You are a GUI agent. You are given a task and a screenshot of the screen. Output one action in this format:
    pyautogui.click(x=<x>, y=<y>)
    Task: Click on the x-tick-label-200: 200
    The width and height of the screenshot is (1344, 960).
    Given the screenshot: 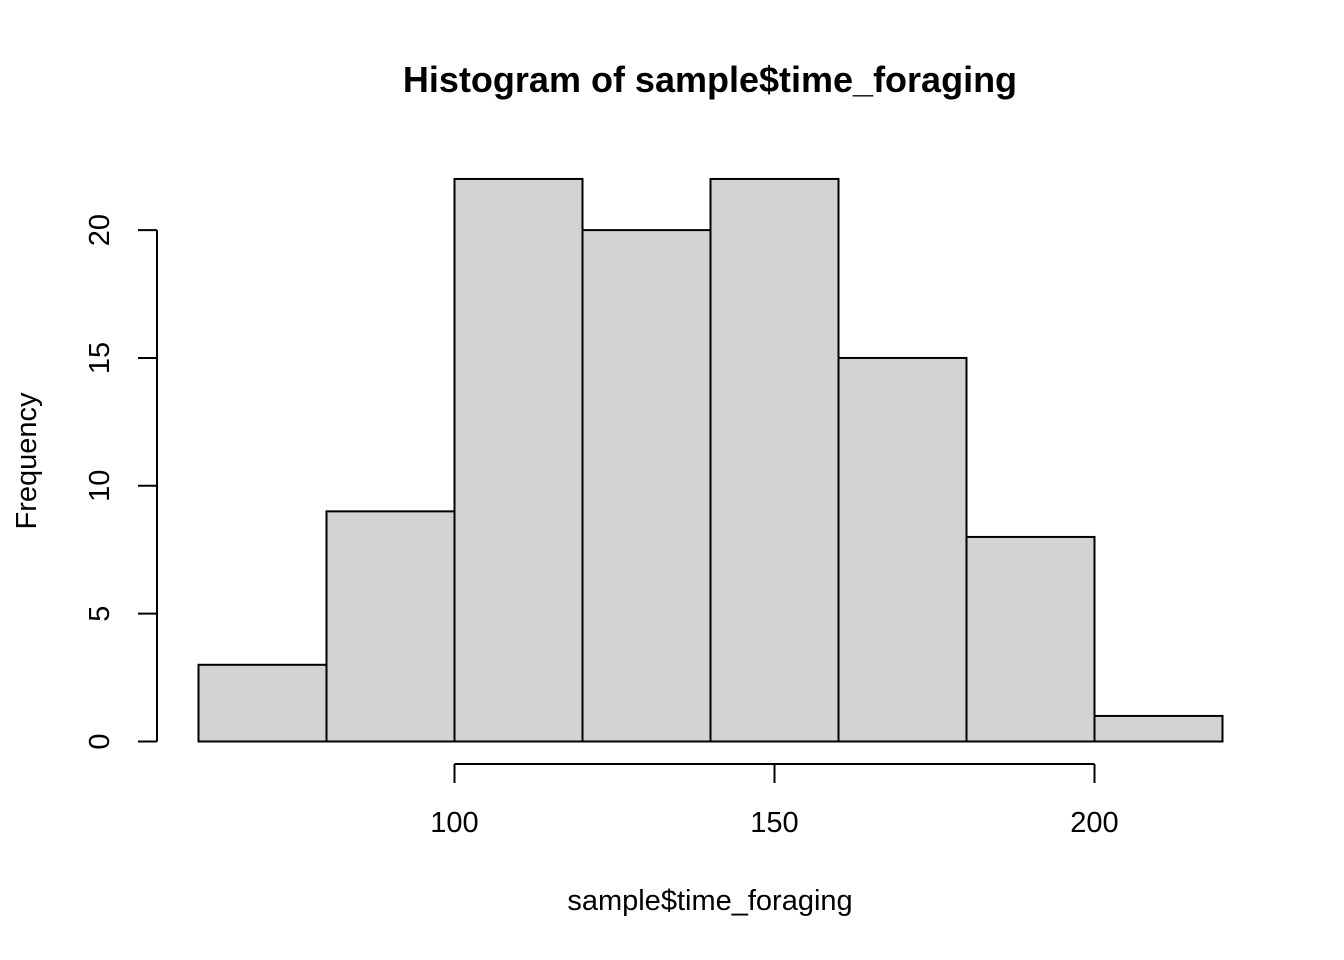 What is the action you would take?
    pyautogui.click(x=1094, y=823)
    